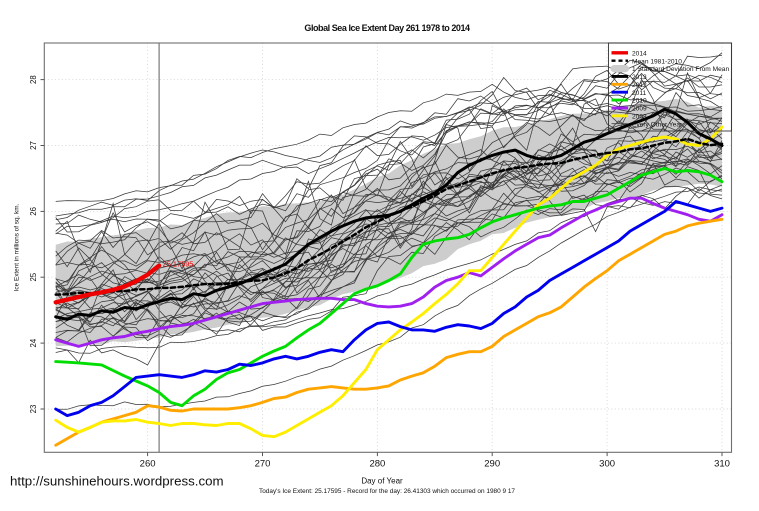 The height and width of the screenshot is (511, 759). I want to click on svg-text: 2014, so click(639, 53).